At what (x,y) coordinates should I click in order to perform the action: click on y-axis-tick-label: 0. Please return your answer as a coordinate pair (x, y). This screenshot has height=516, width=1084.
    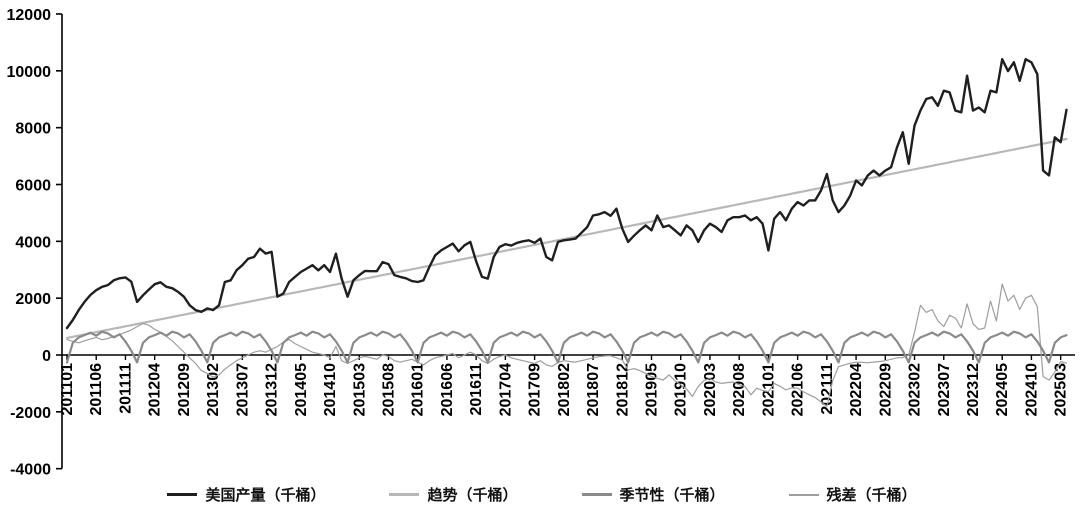
    Looking at the image, I should click on (46, 356).